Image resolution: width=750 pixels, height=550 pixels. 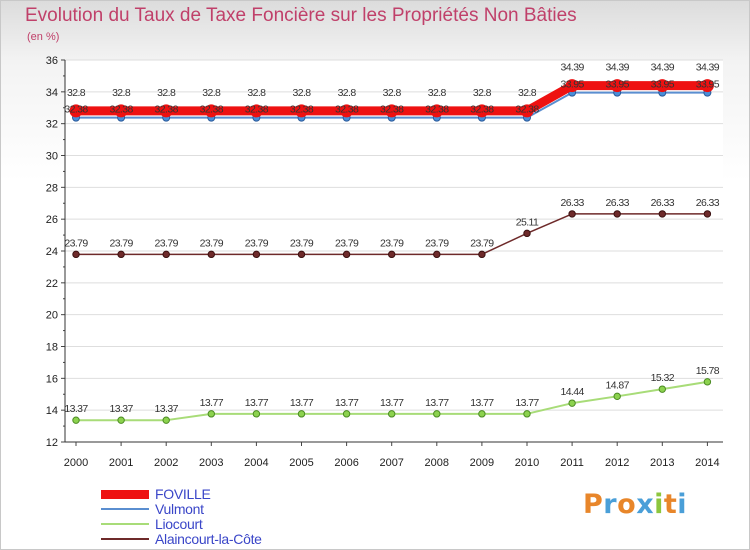 I want to click on point-foville-2009, so click(x=482, y=111).